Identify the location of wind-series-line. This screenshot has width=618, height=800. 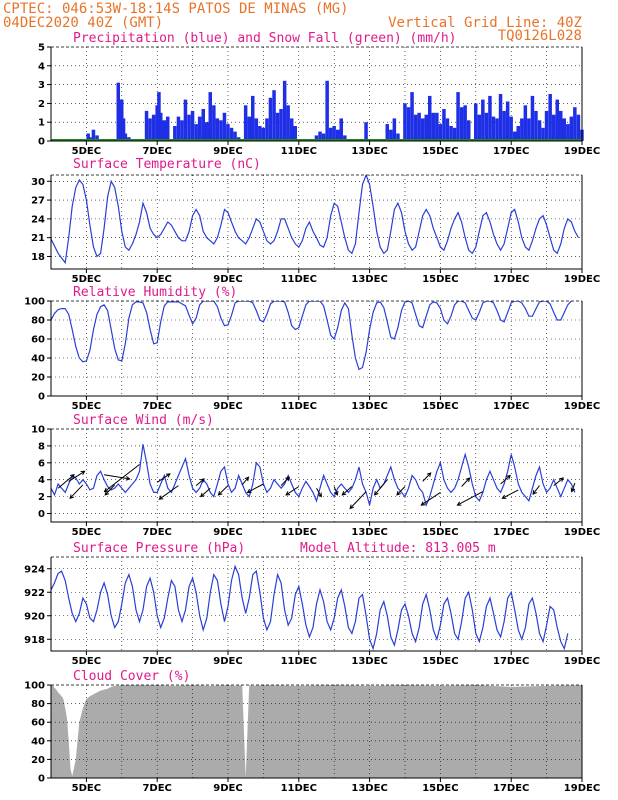
(313, 475).